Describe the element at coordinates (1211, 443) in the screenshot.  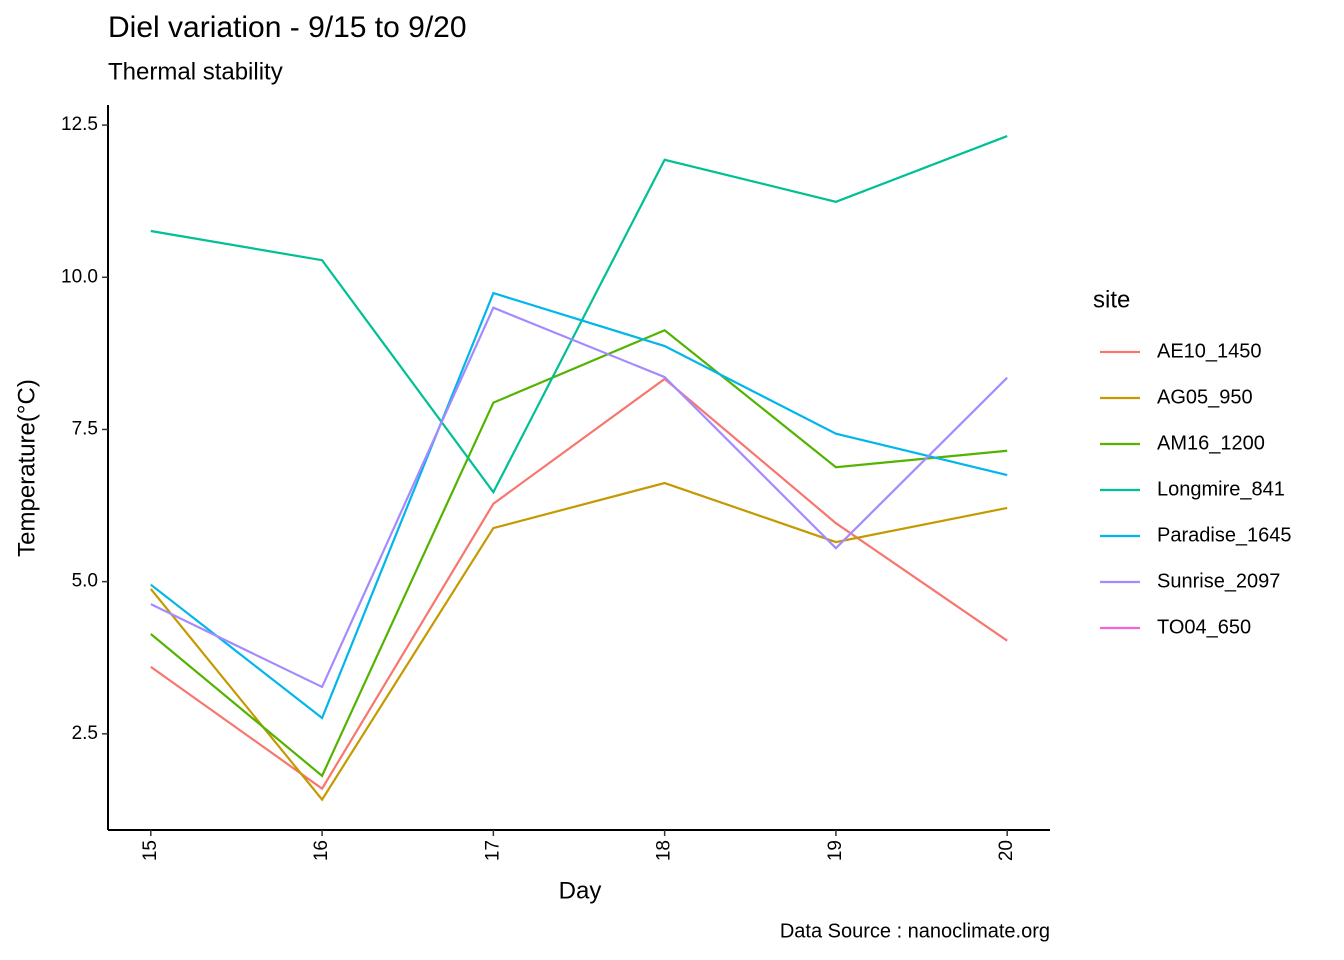
I see `legend-label: AM16_1200` at that location.